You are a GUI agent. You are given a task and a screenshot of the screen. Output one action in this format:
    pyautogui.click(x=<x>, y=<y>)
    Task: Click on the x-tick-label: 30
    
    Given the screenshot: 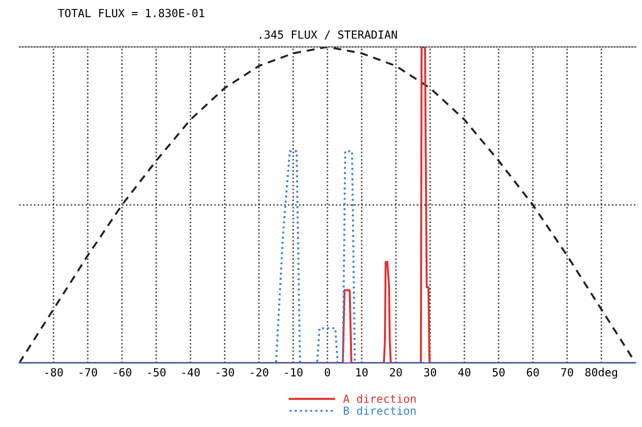 What is the action you would take?
    pyautogui.click(x=430, y=372)
    